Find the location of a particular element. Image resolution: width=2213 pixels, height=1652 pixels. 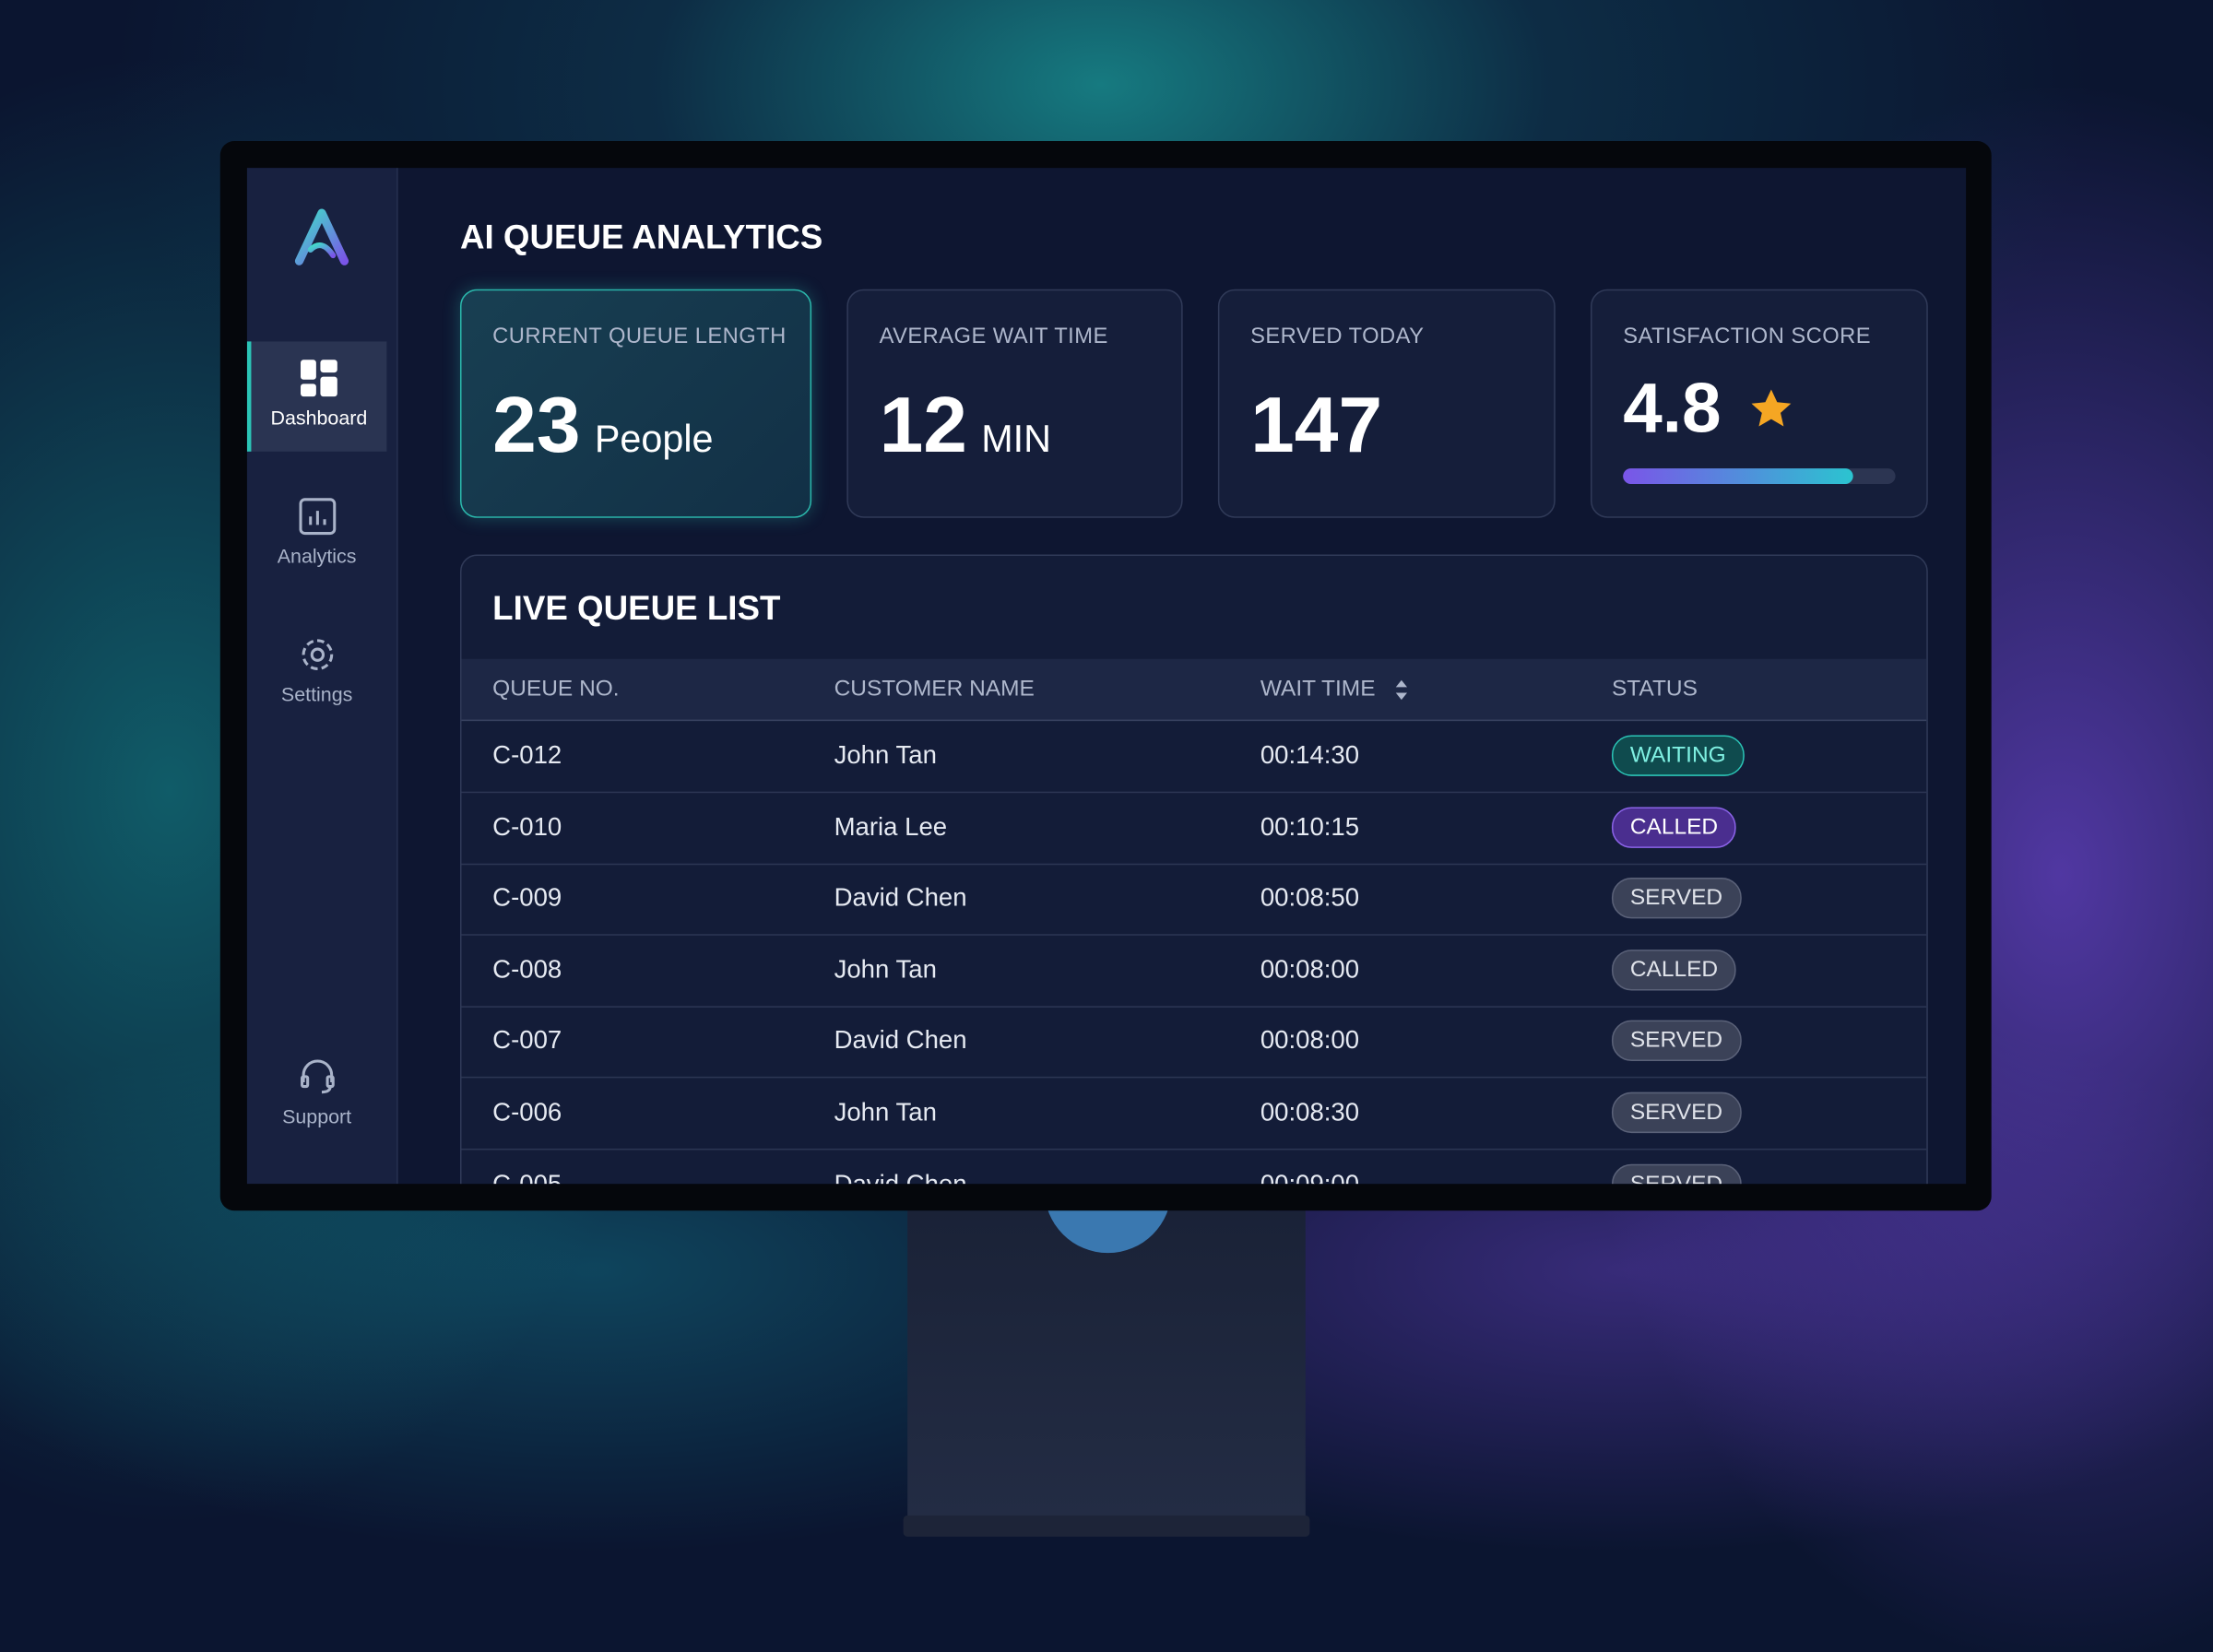

table-row: C-012 John Tan 00:14:30 WAITING is located at coordinates (1194, 757).